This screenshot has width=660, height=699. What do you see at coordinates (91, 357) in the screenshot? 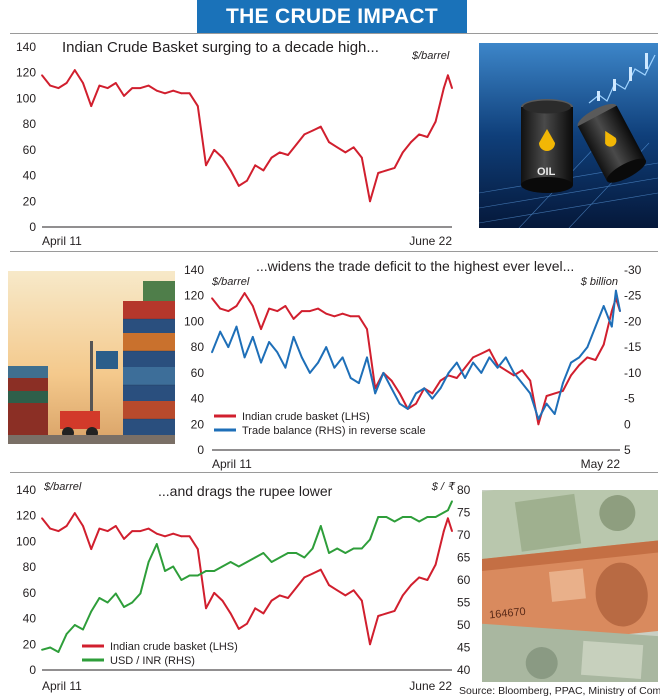
I see `container-port-photo` at bounding box center [91, 357].